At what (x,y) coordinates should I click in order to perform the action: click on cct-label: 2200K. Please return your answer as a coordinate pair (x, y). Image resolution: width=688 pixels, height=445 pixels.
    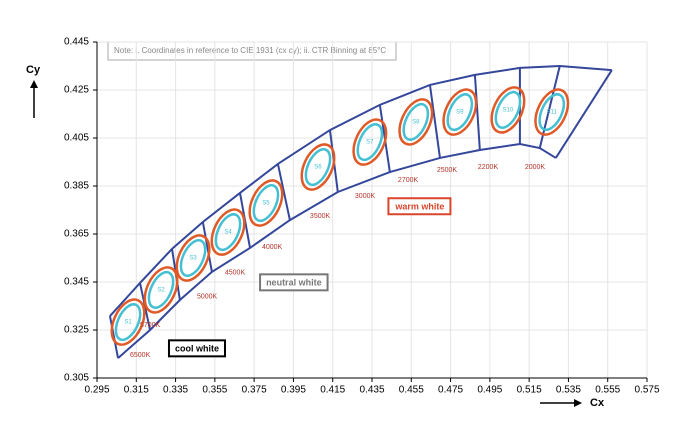
    Looking at the image, I should click on (488, 167).